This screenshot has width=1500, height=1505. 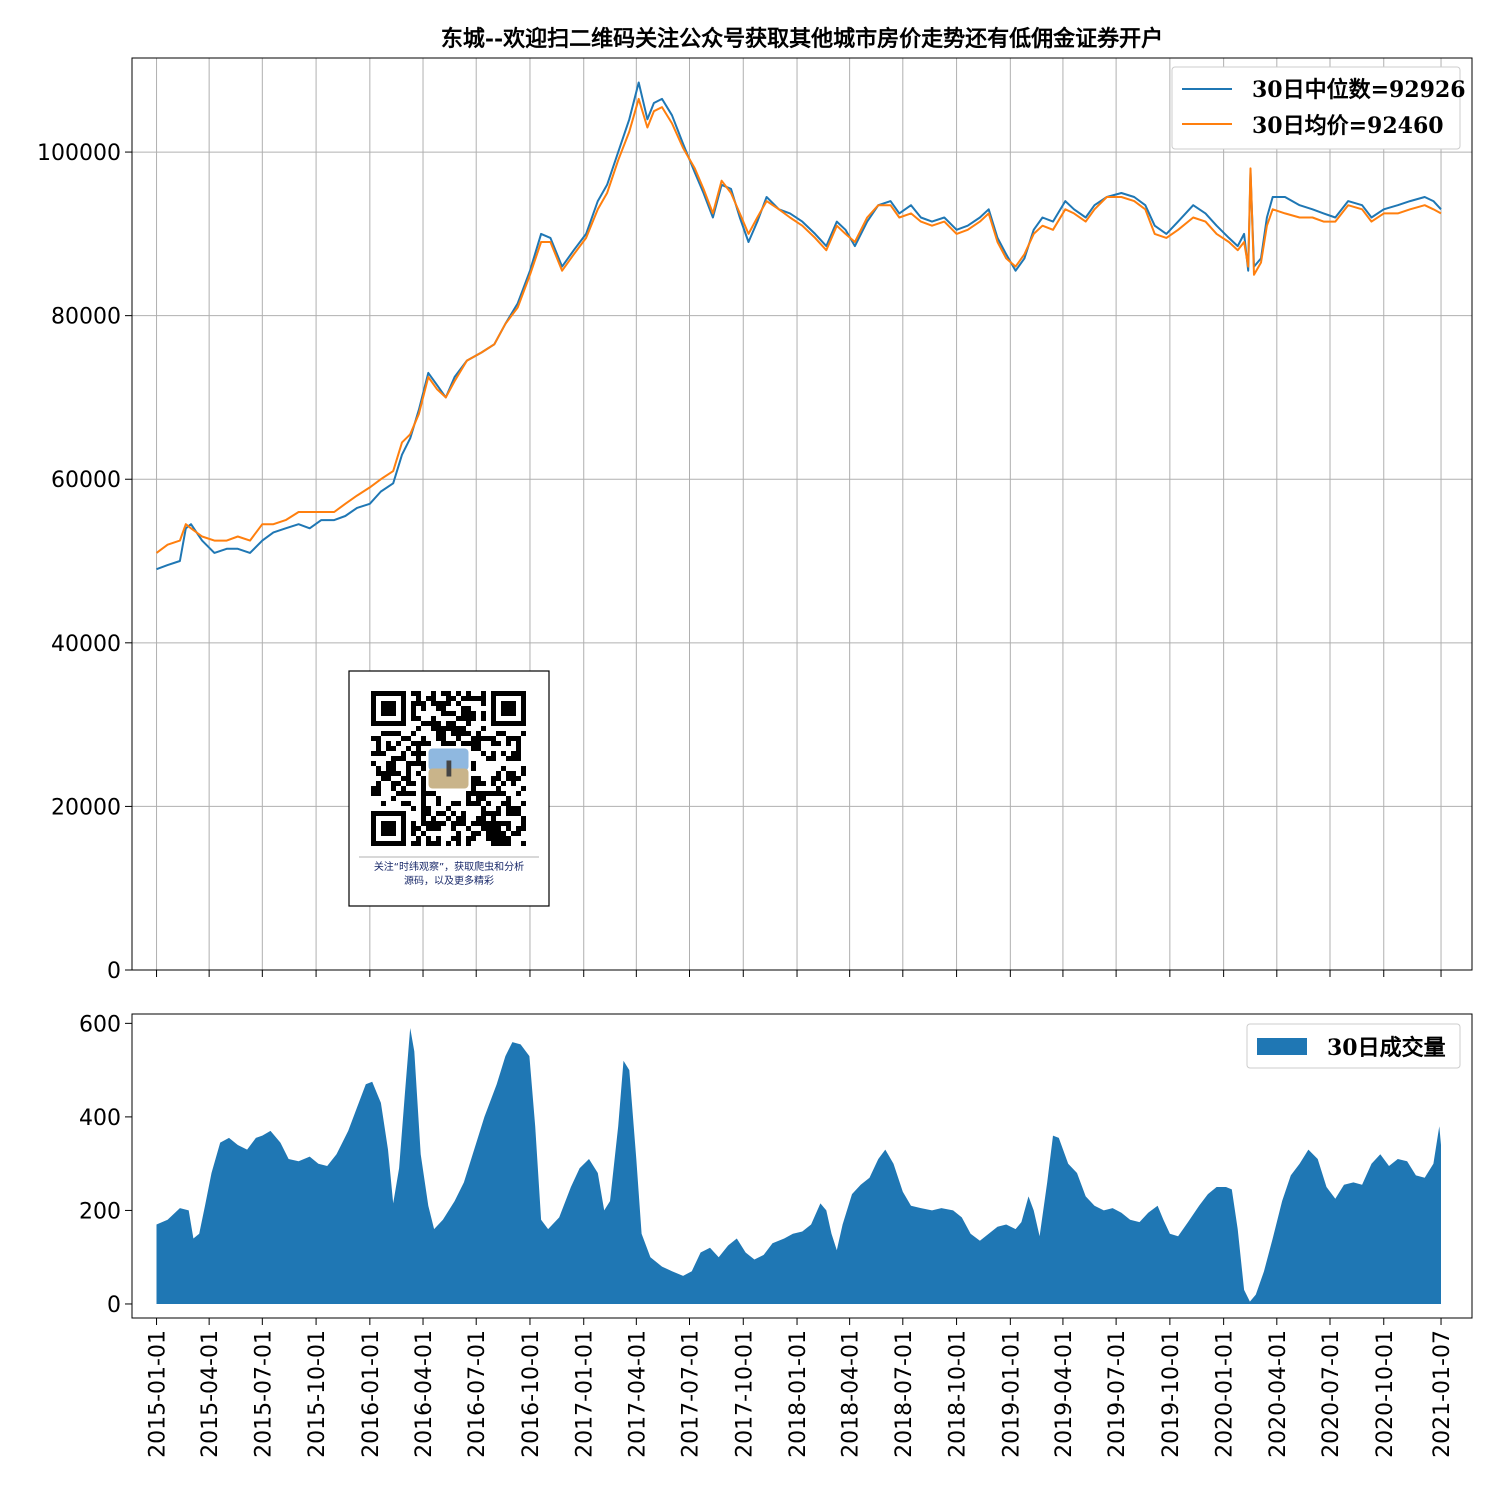 What do you see at coordinates (105, 1165) in the screenshot?
I see `bottom-y-axis: 0 200 400 600` at bounding box center [105, 1165].